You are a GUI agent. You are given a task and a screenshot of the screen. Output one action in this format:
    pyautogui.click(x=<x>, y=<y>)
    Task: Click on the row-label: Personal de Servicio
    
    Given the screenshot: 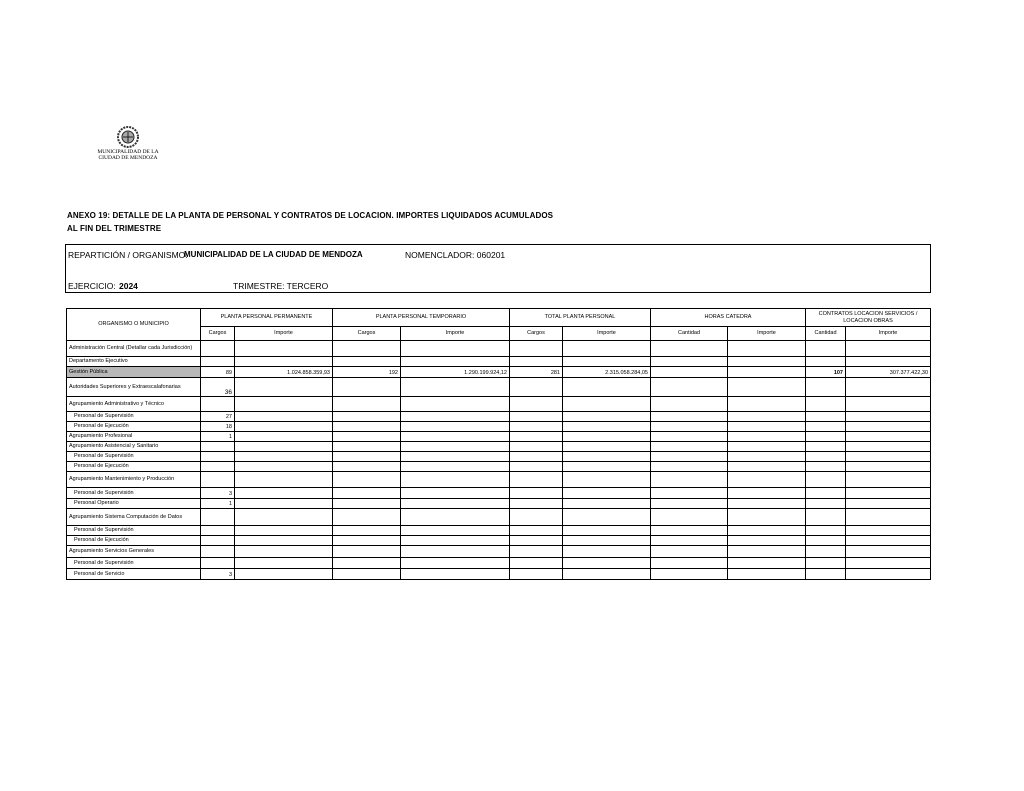 What is the action you would take?
    pyautogui.click(x=133, y=574)
    